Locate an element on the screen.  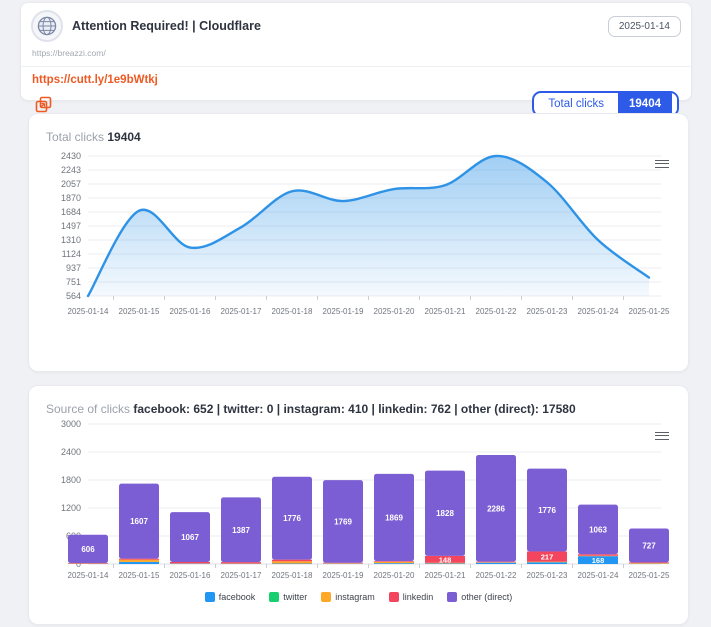
chart-text: 3000 is located at coordinates (71, 424).